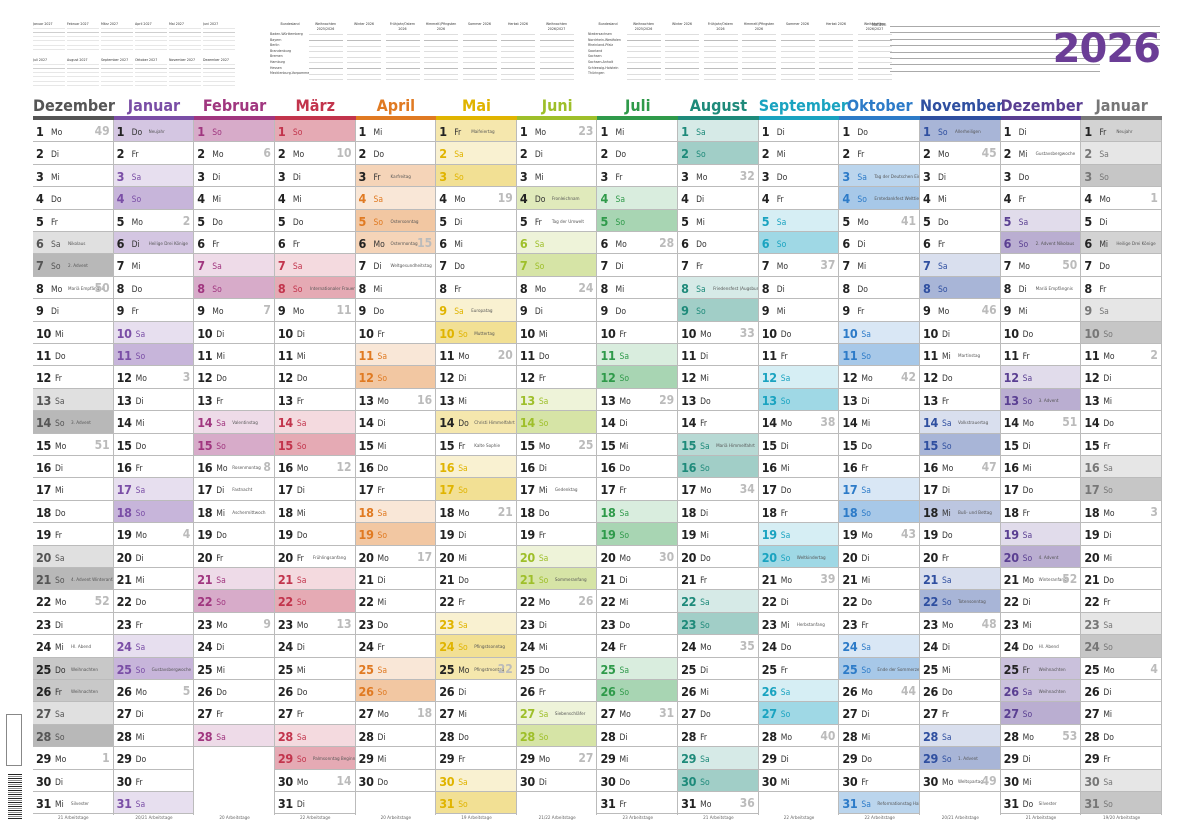 The height and width of the screenshot is (840, 1200). What do you see at coordinates (637, 198) in the screenshot?
I see `day-cell: 4 Sa` at bounding box center [637, 198].